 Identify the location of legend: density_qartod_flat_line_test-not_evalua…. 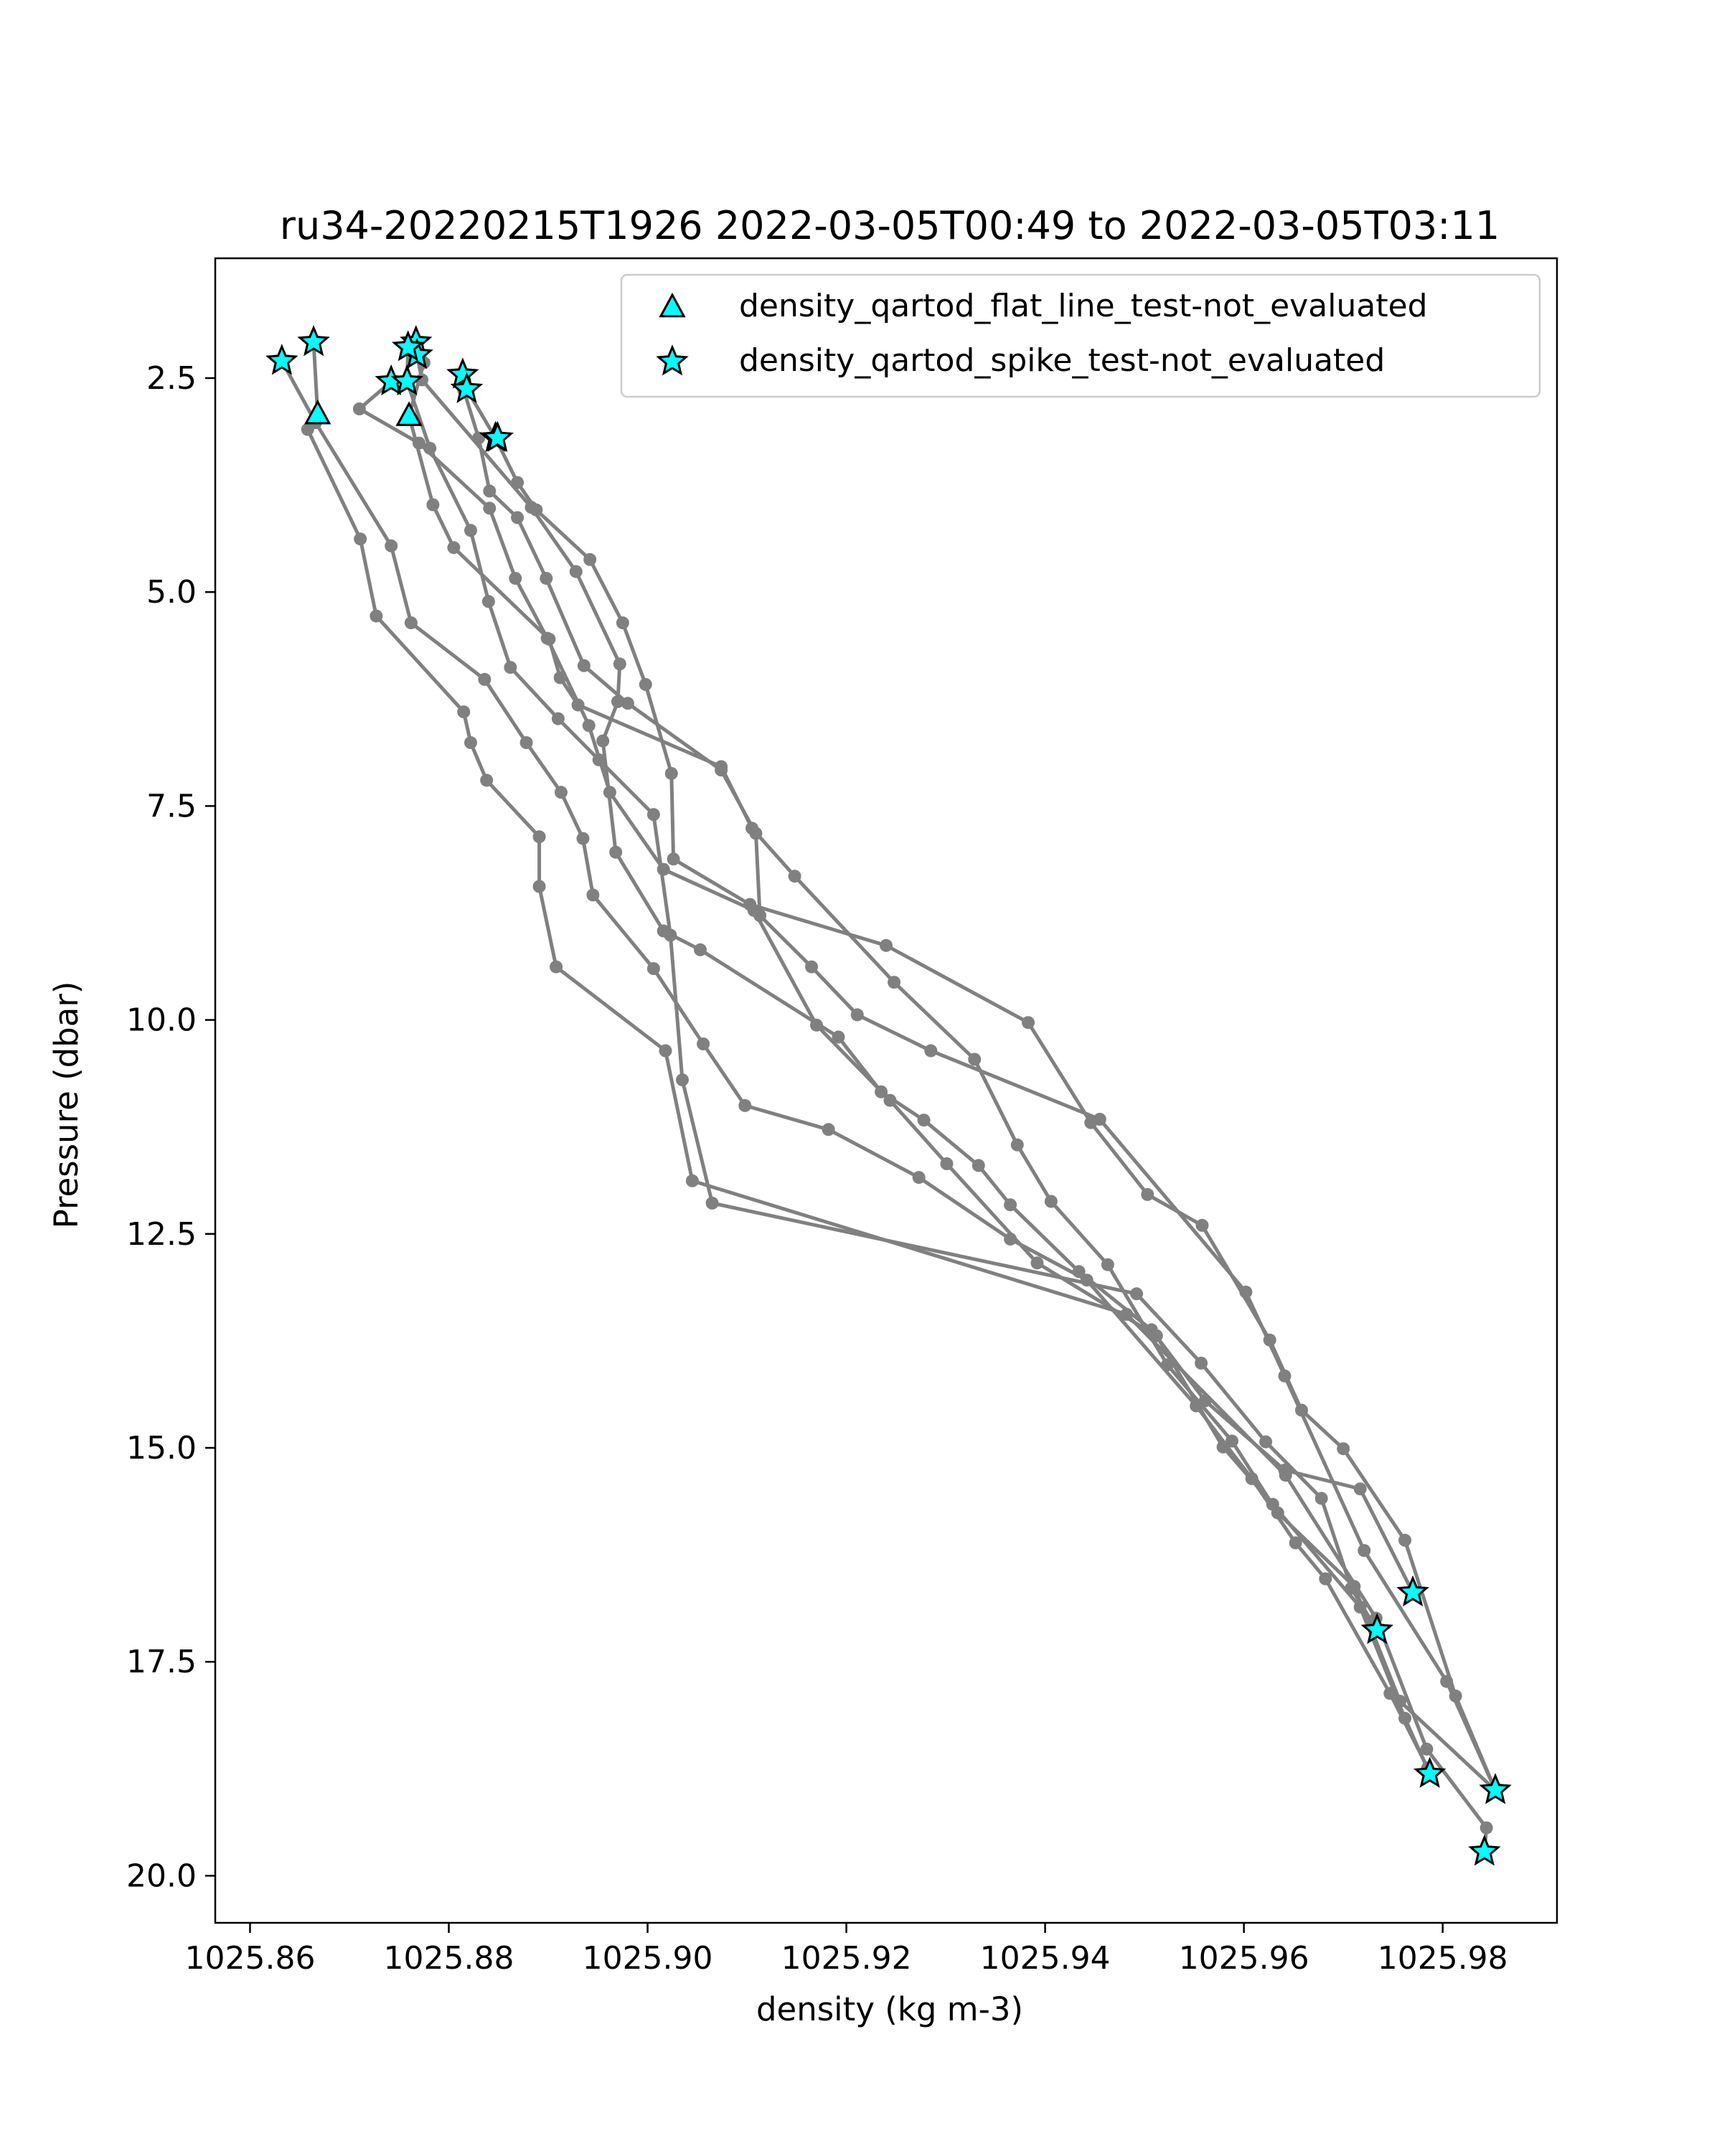
(1081, 335).